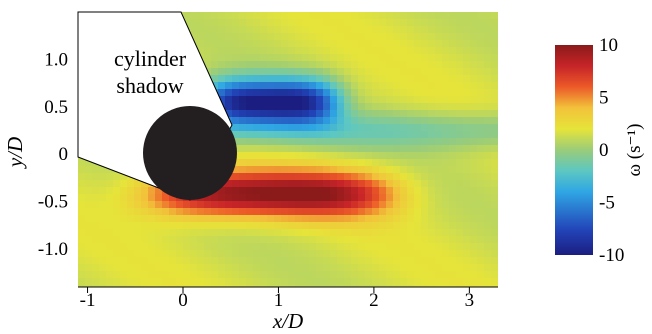 The height and width of the screenshot is (334, 652). Describe the element at coordinates (64, 154) in the screenshot. I see `y-tick-label: 0` at that location.